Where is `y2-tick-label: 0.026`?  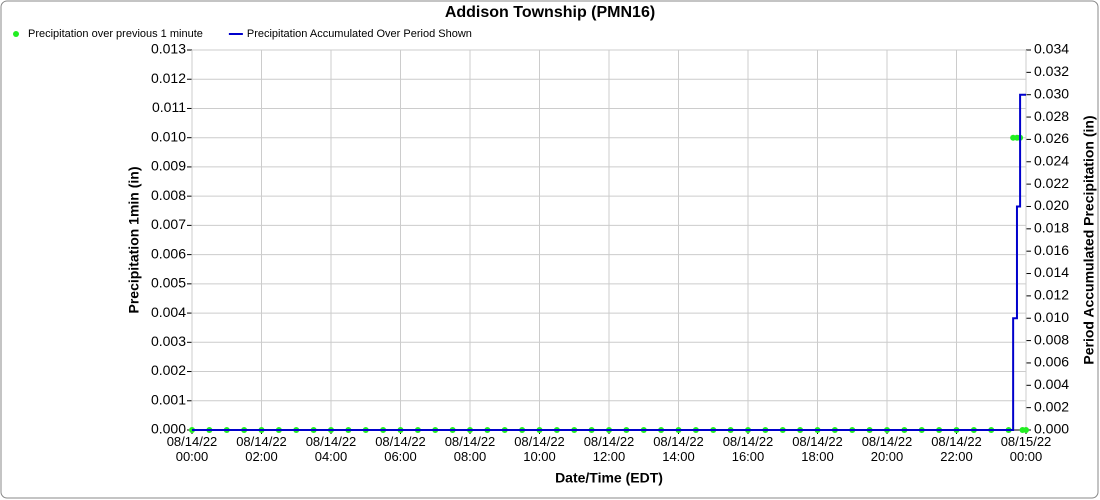 y2-tick-label: 0.026 is located at coordinates (1051, 138).